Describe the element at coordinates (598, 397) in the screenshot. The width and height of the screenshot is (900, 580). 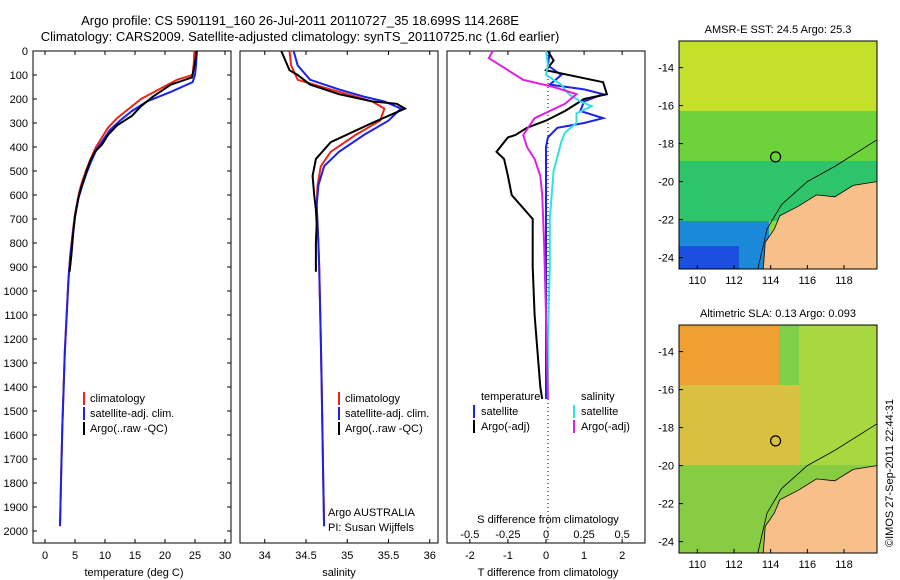
I see `legend-header-salinity: salinity` at that location.